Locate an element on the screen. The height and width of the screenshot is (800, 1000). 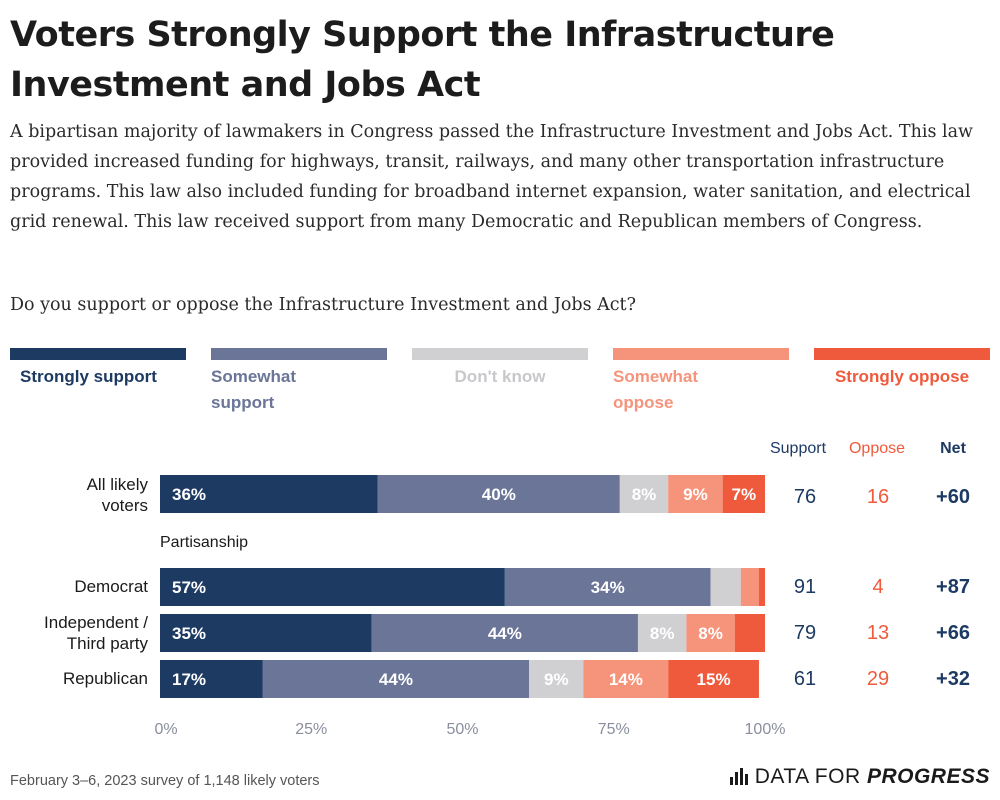
bar-data-label: 57% is located at coordinates (189, 587).